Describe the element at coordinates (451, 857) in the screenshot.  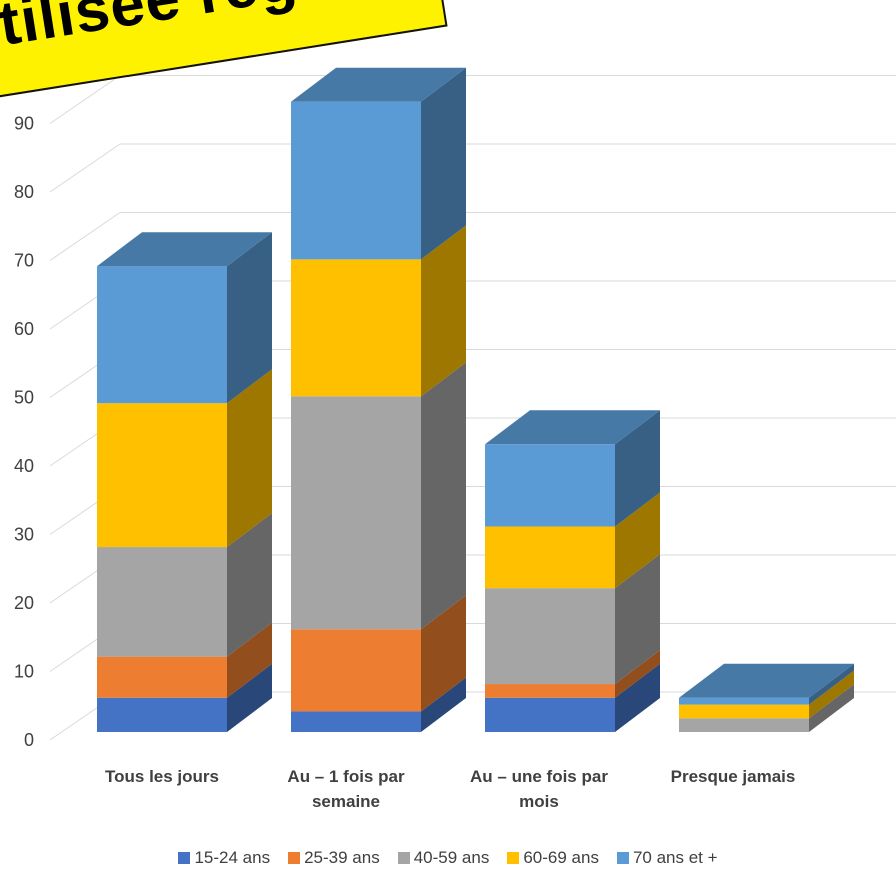
I see `legend-label: 40-59 ans` at that location.